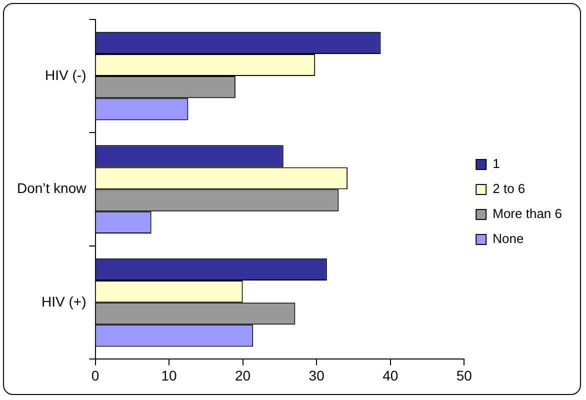 The height and width of the screenshot is (400, 586). What do you see at coordinates (508, 238) in the screenshot?
I see `legend-label: None` at bounding box center [508, 238].